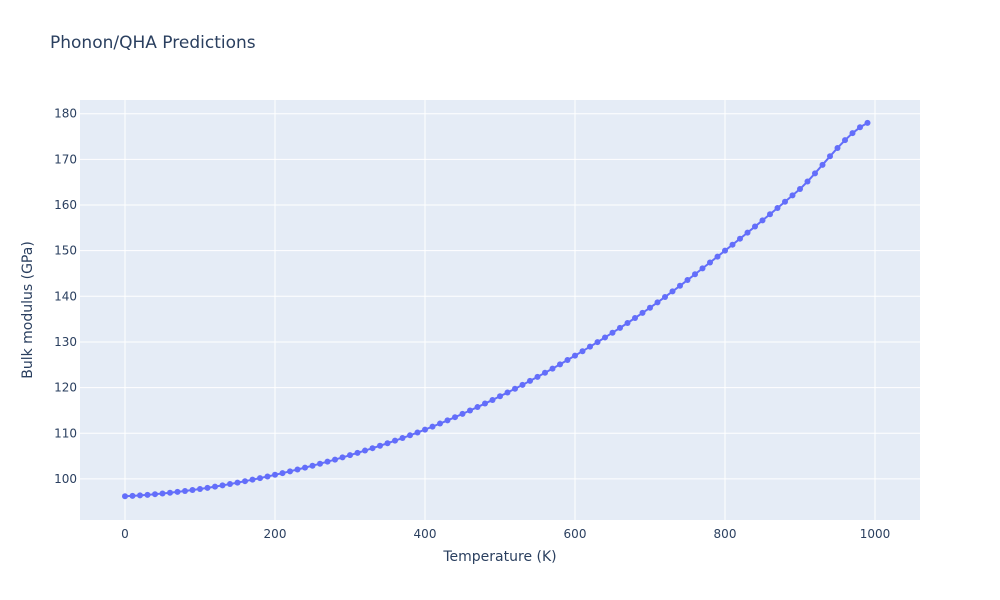 This screenshot has width=1000, height=600. I want to click on y-tick-label: 140, so click(65, 296).